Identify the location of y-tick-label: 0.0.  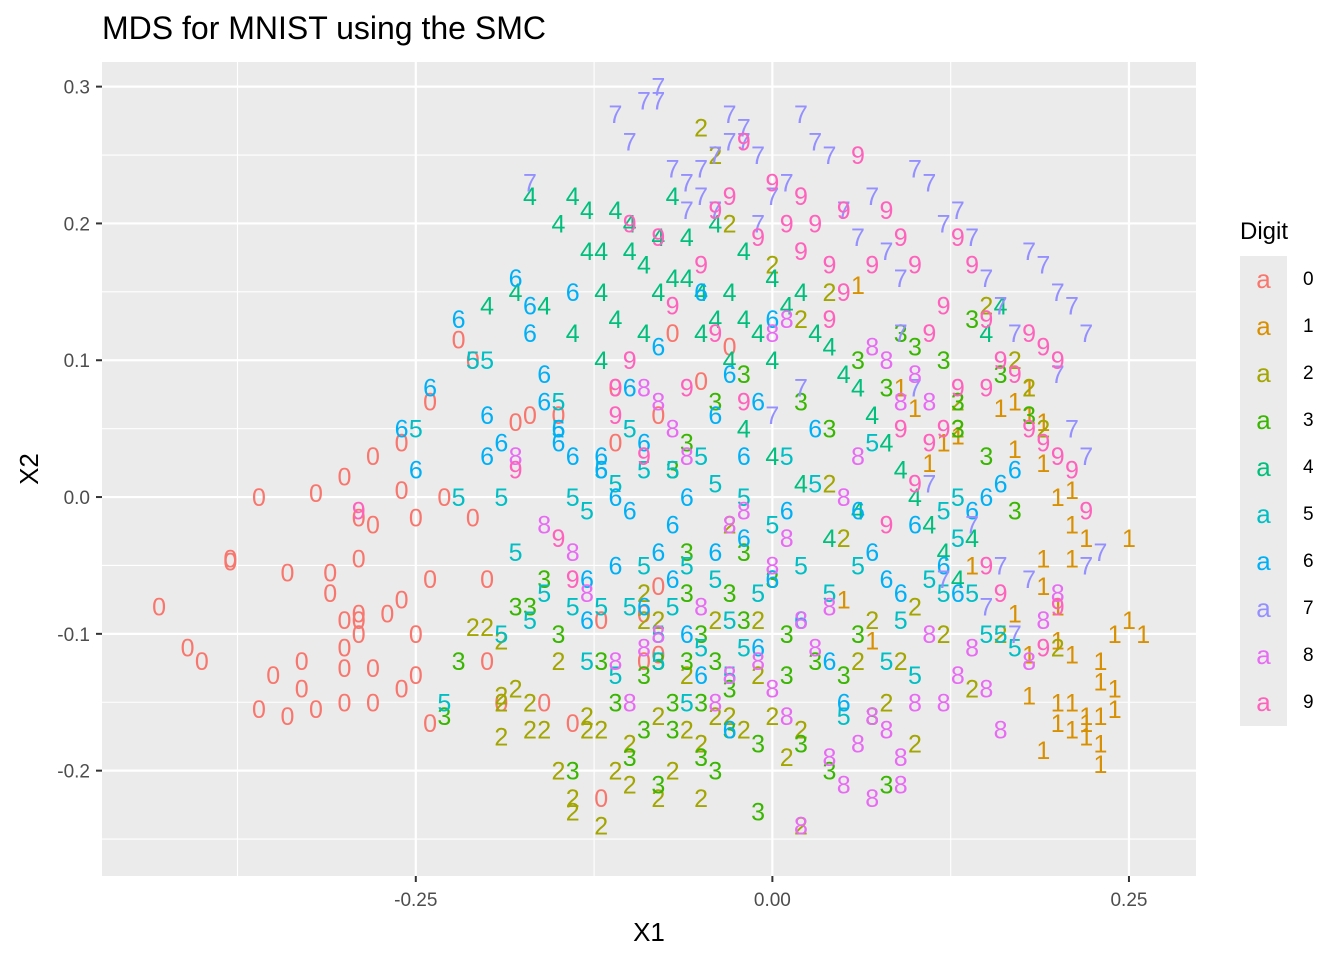
(77, 498).